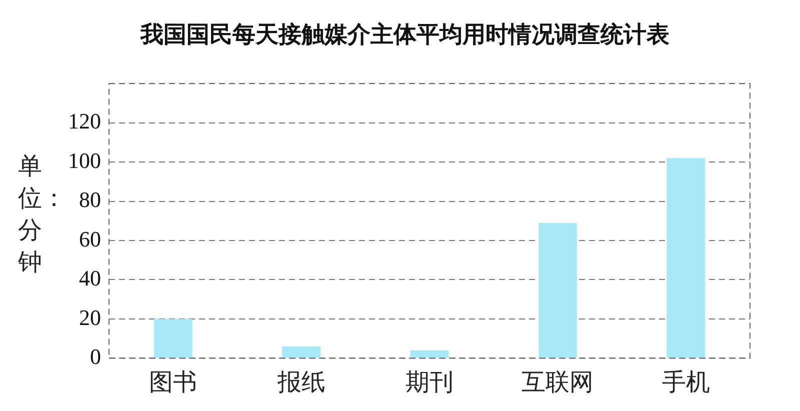 Image resolution: width=800 pixels, height=411 pixels. Describe the element at coordinates (42, 214) in the screenshot. I see `y-axis-title: 单位：分钟` at that location.